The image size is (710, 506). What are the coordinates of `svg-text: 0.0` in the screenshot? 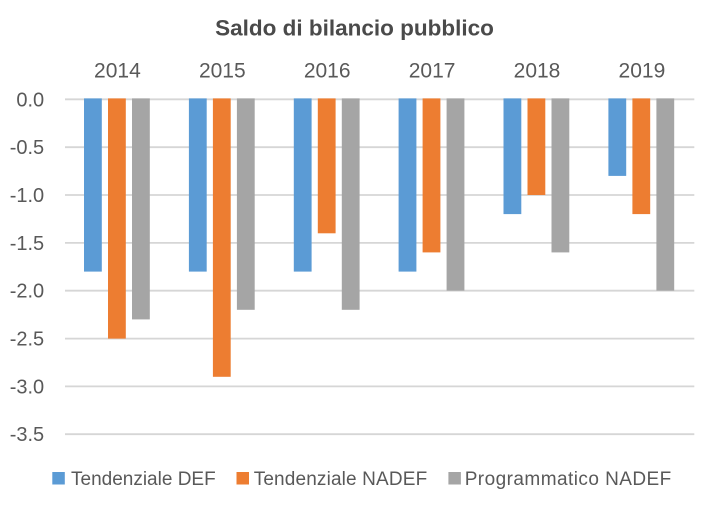 It's located at (30, 100).